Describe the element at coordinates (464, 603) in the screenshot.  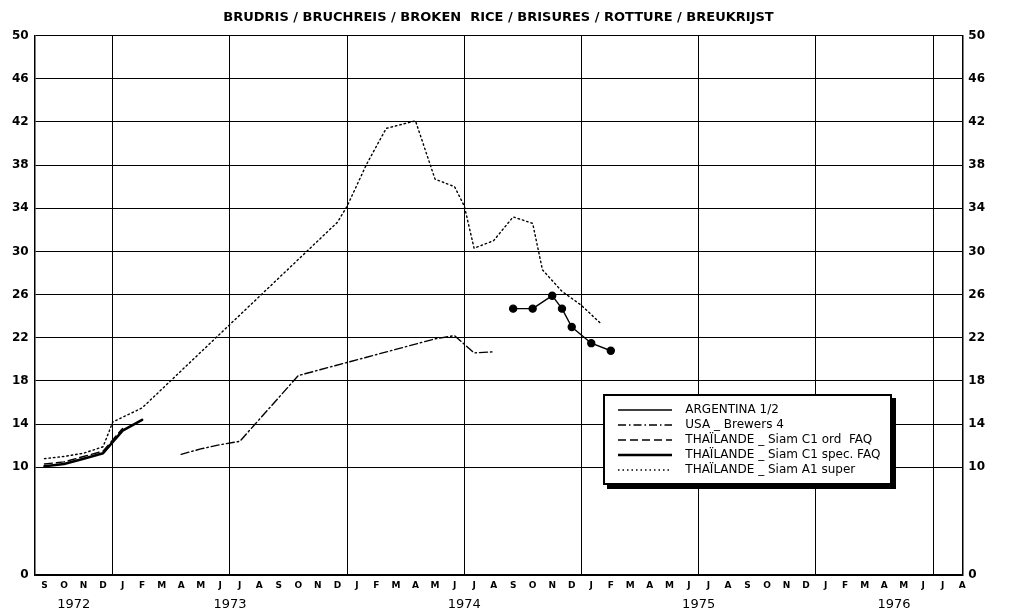
I see `text: 1974` at that location.